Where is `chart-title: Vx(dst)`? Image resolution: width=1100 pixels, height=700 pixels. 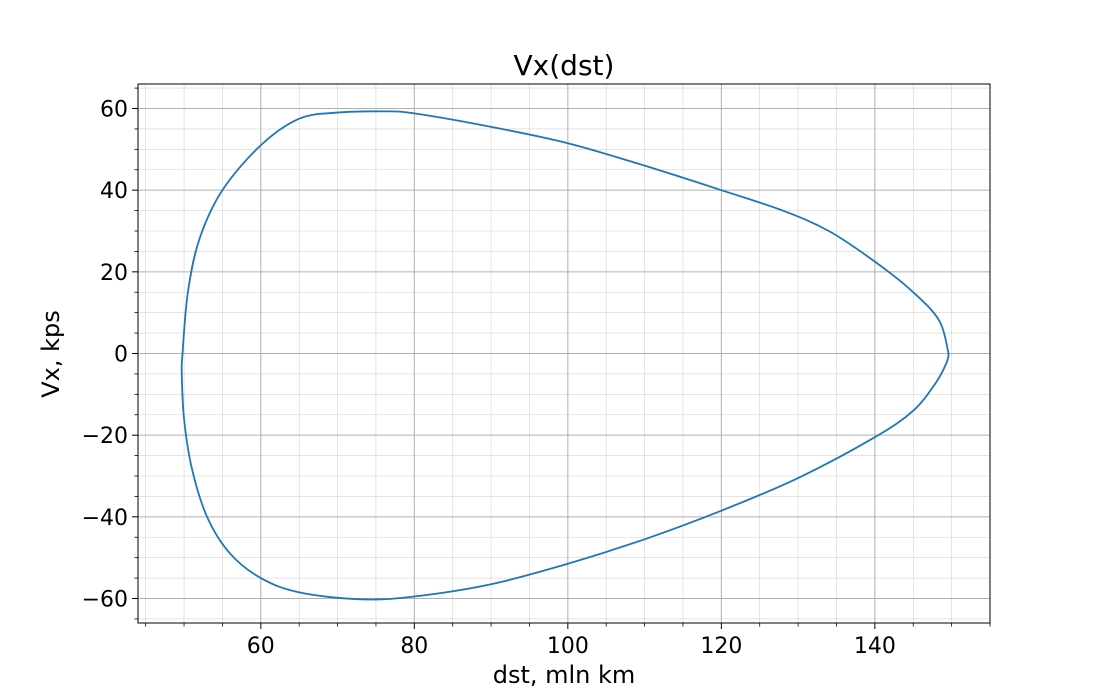 chart-title: Vx(dst) is located at coordinates (564, 65).